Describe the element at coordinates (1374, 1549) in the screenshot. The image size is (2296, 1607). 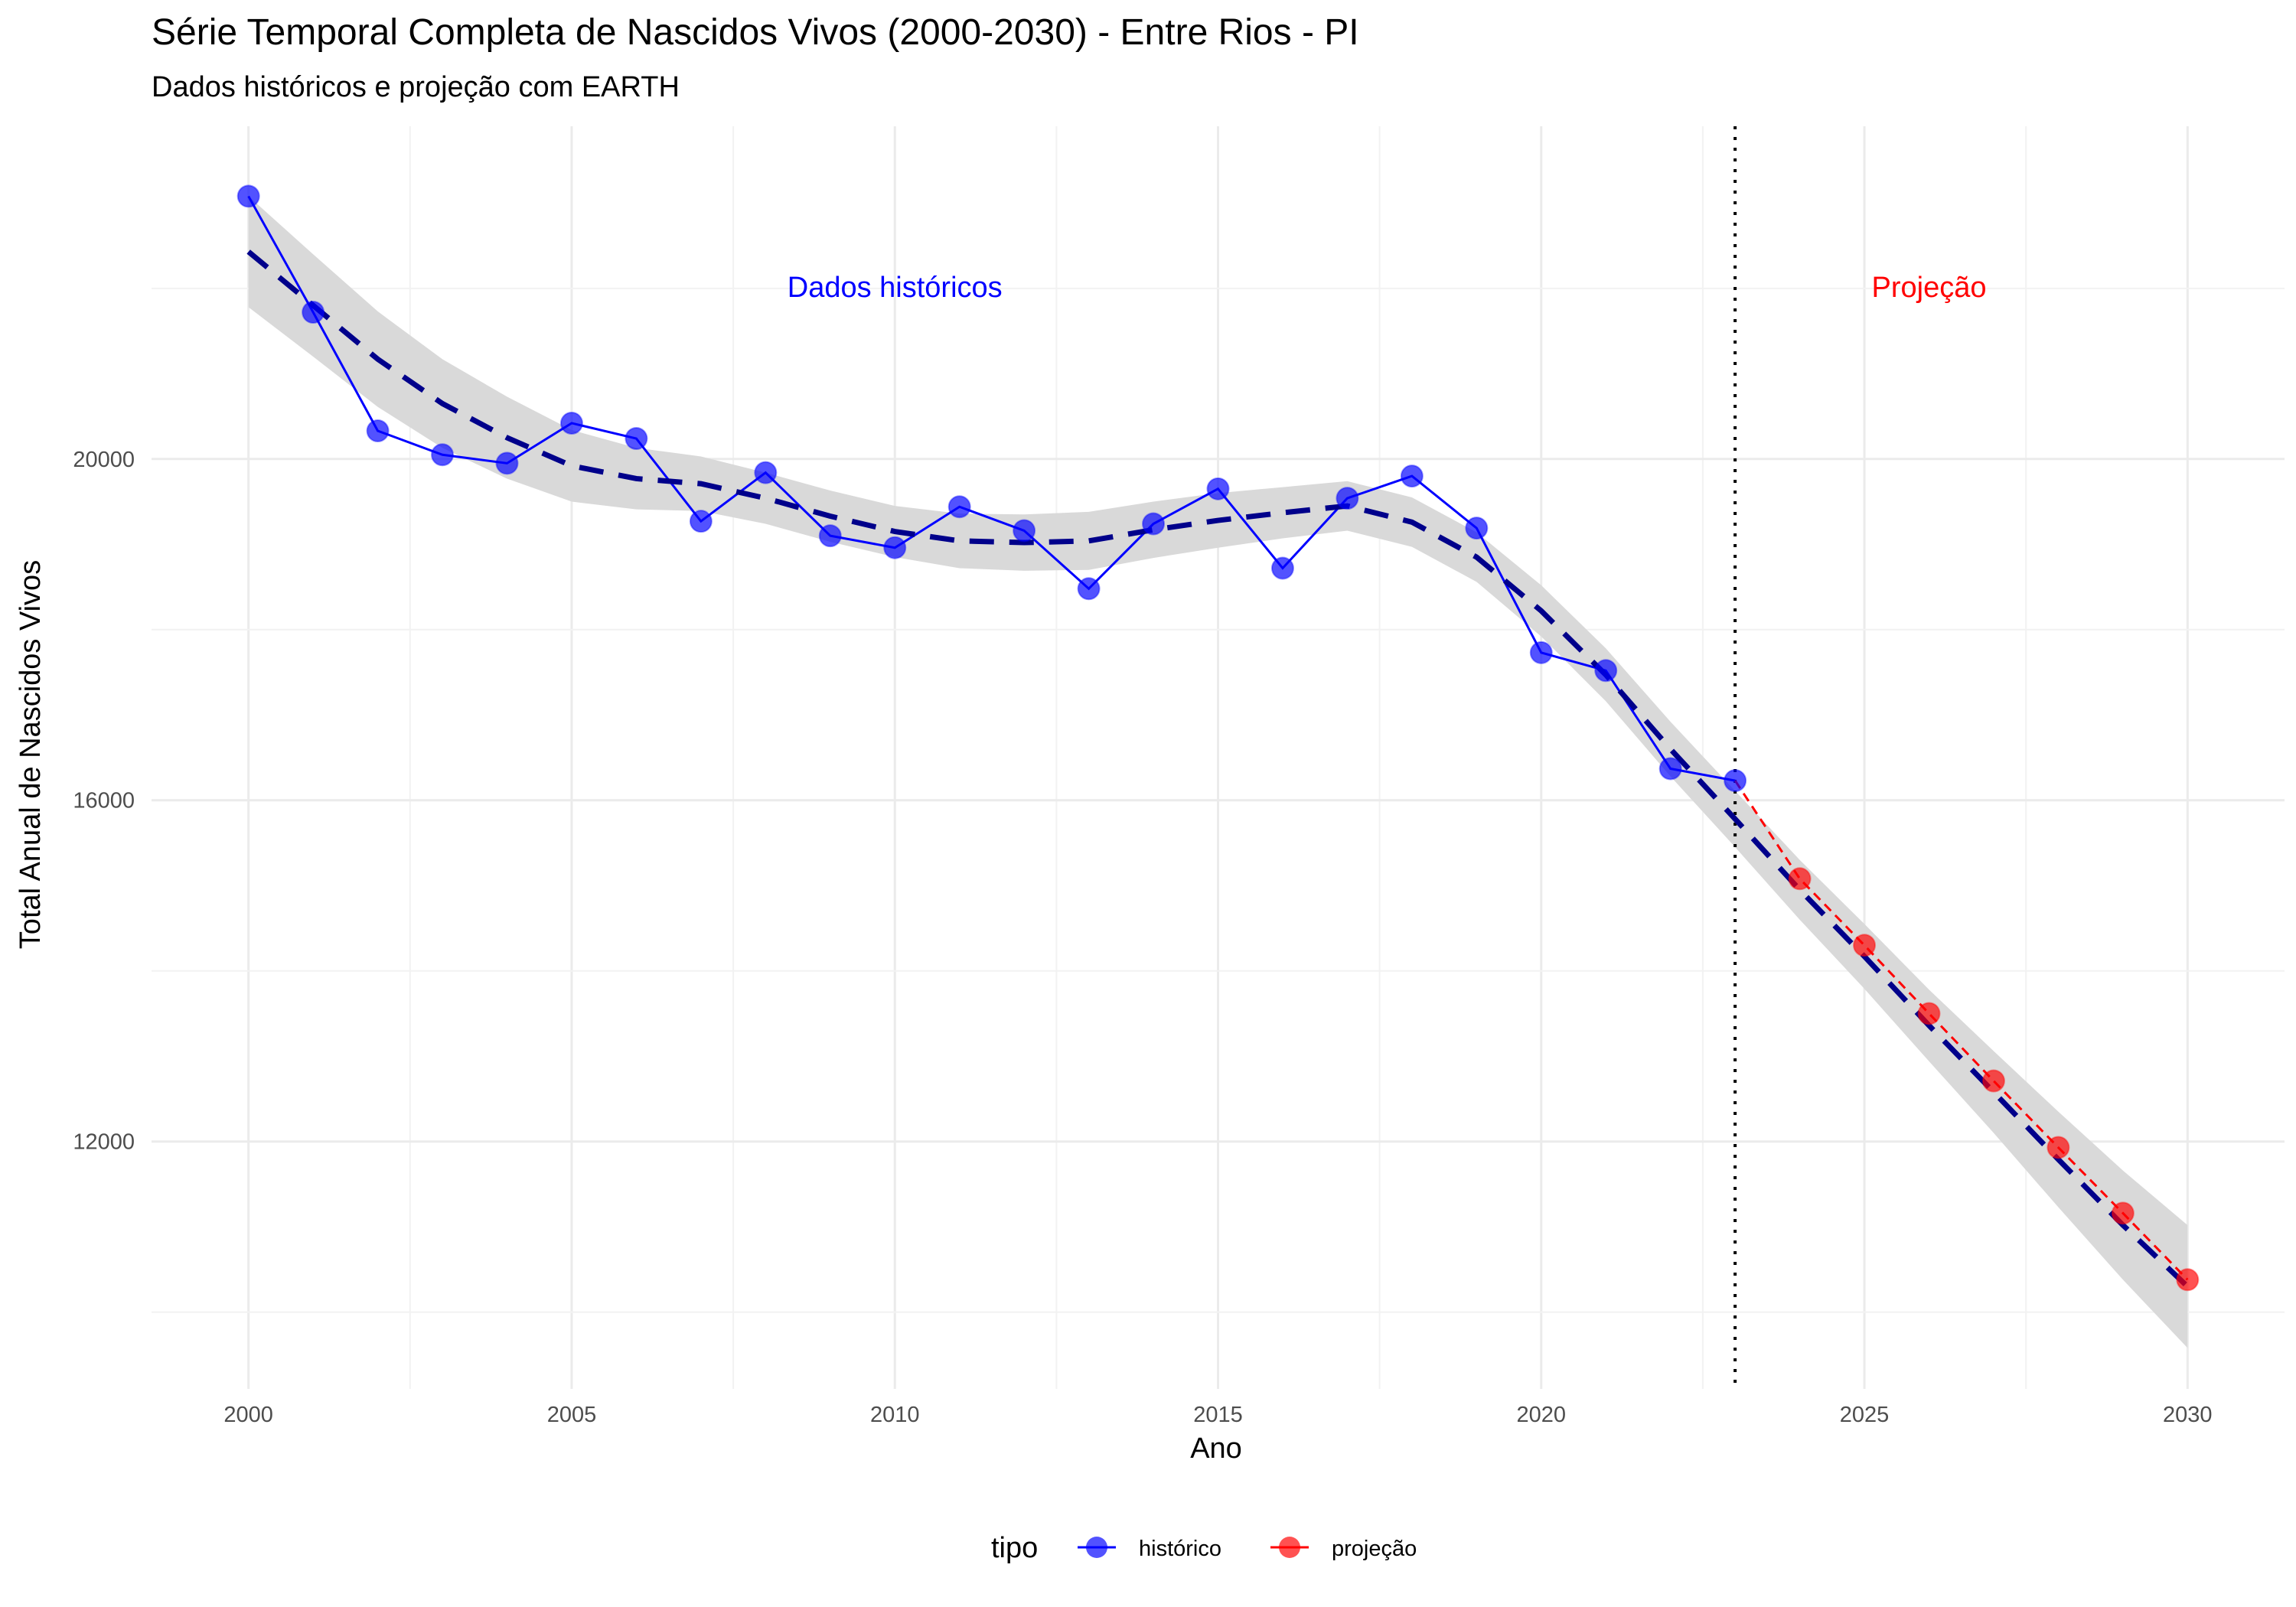
I see `legend-label: projeção` at that location.